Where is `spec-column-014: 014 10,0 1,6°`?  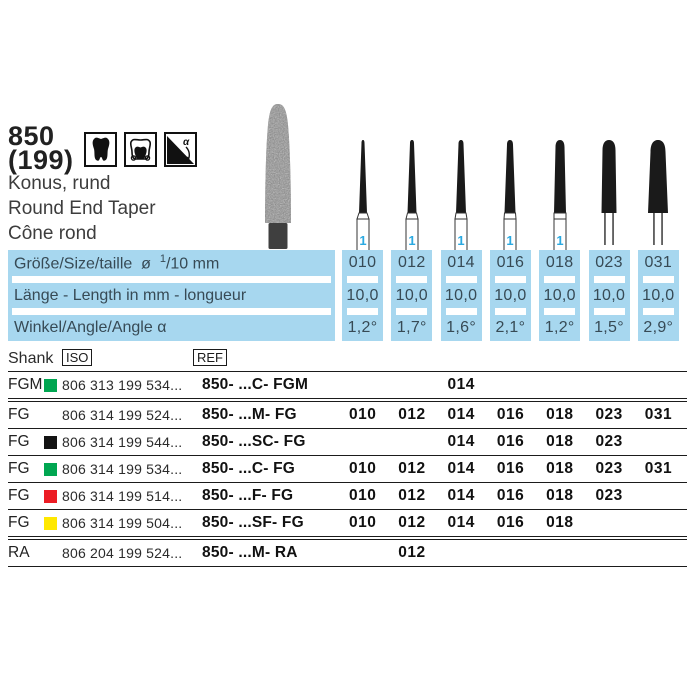 spec-column-014: 014 10,0 1,6° is located at coordinates (461, 295).